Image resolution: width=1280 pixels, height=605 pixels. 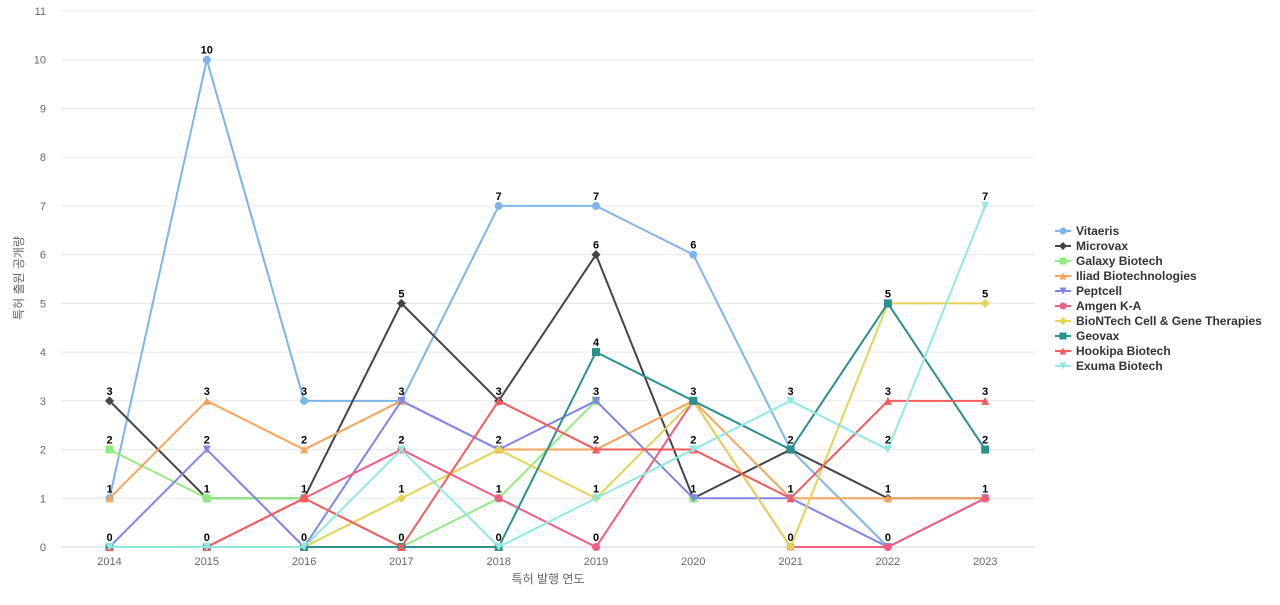 I want to click on legend-item: BioNTech Cell & Gene Therapies, so click(x=1158, y=321).